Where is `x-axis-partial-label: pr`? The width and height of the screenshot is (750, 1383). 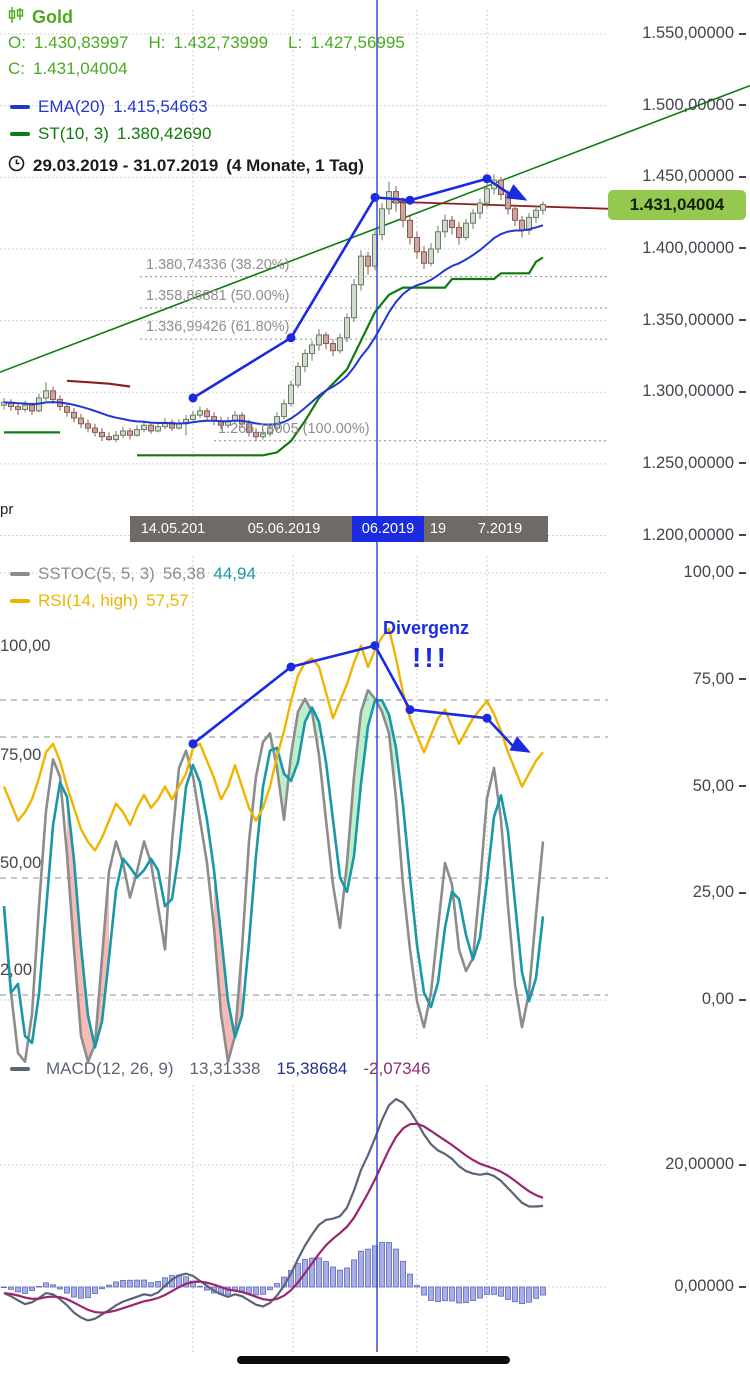 x-axis-partial-label: pr is located at coordinates (7, 509).